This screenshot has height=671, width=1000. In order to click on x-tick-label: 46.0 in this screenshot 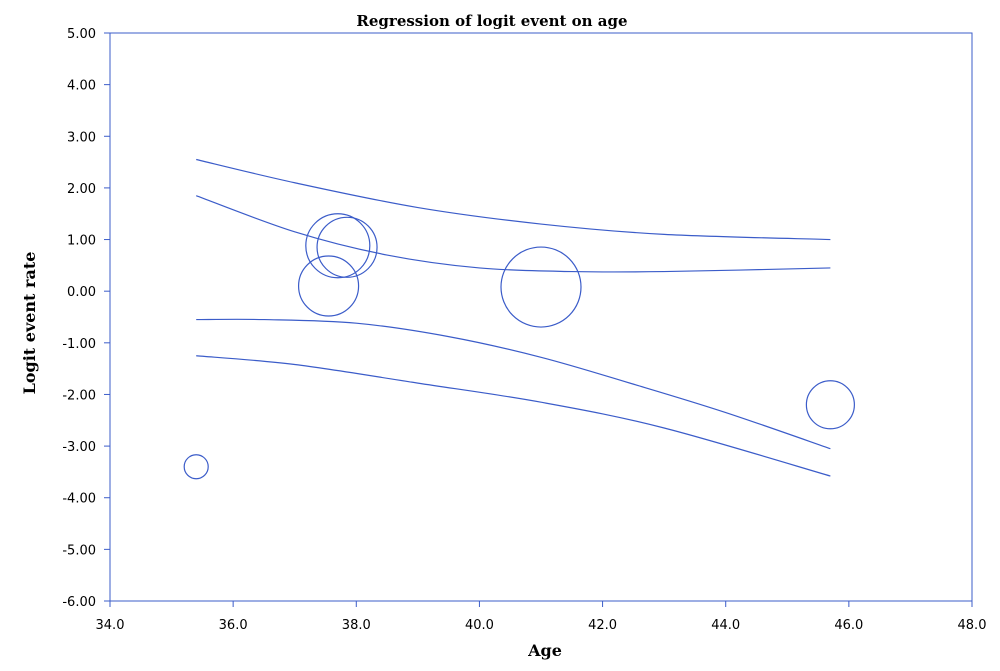, I will do `click(848, 625)`.